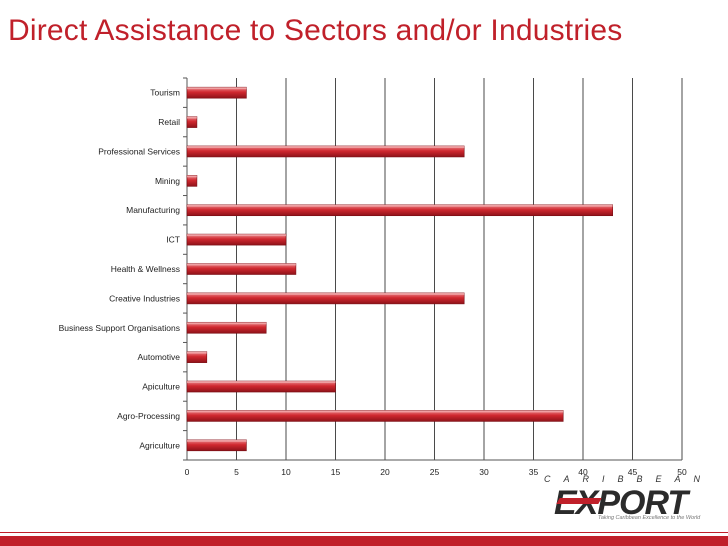 This screenshot has width=728, height=546. What do you see at coordinates (385, 472) in the screenshot?
I see `x-tick-label: 20` at bounding box center [385, 472].